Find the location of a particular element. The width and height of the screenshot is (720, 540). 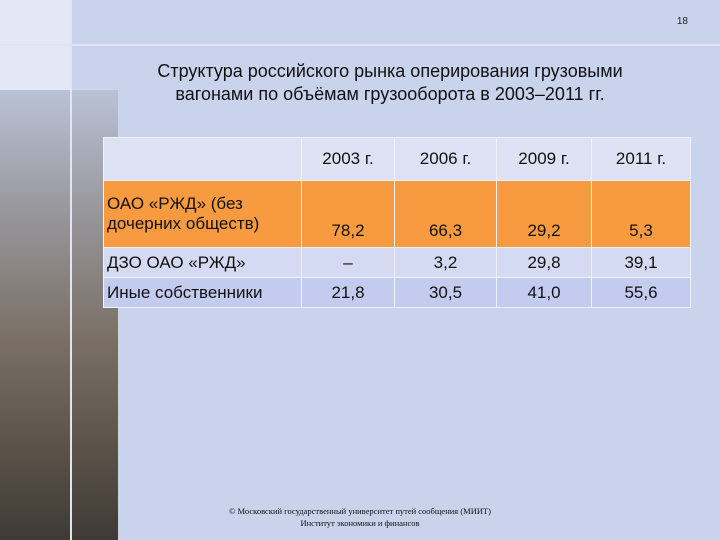

cell: 29,8 is located at coordinates (544, 262).